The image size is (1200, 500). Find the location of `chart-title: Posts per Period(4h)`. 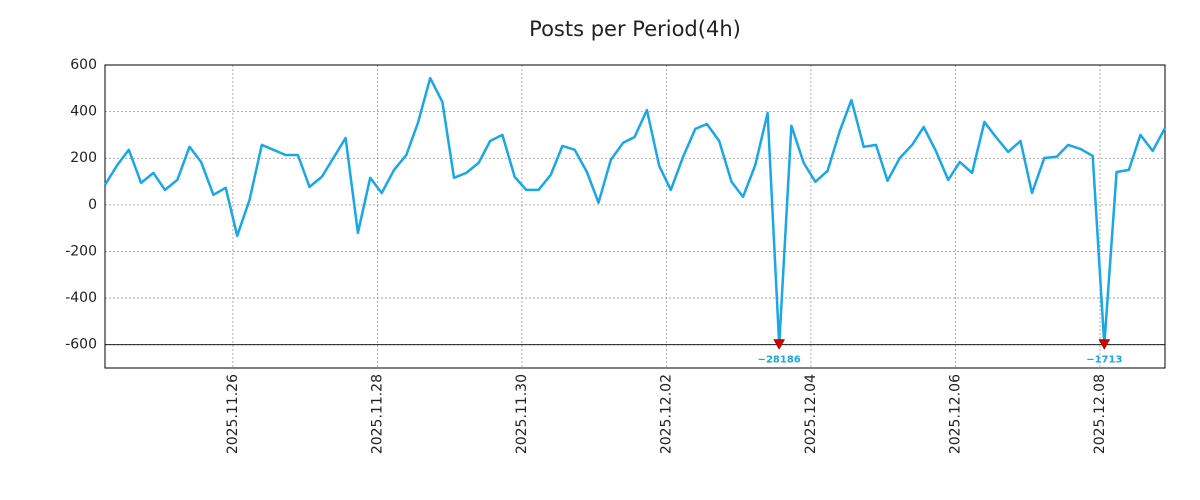

chart-title: Posts per Period(4h) is located at coordinates (635, 29).